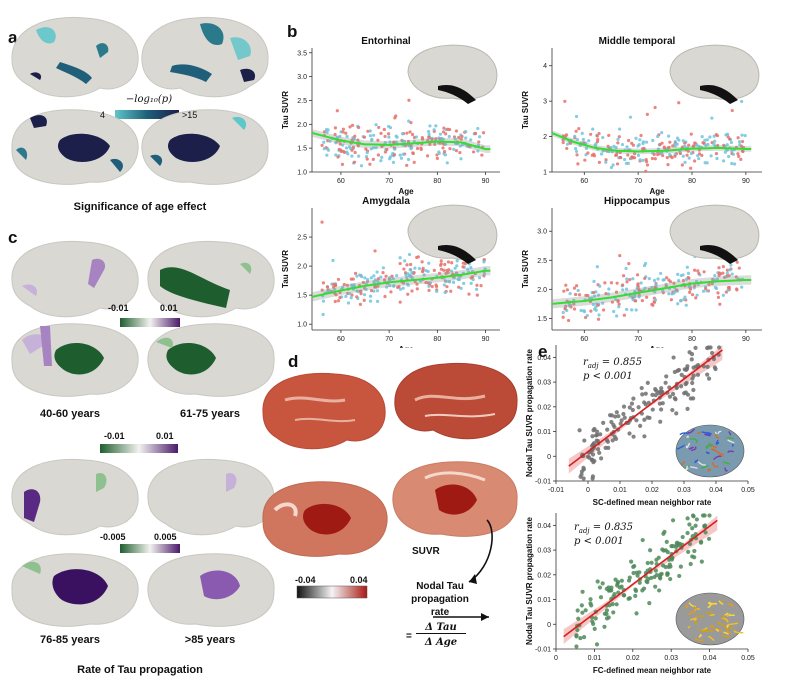  I want to click on e-top-r-sub: adj, so click(593, 366).